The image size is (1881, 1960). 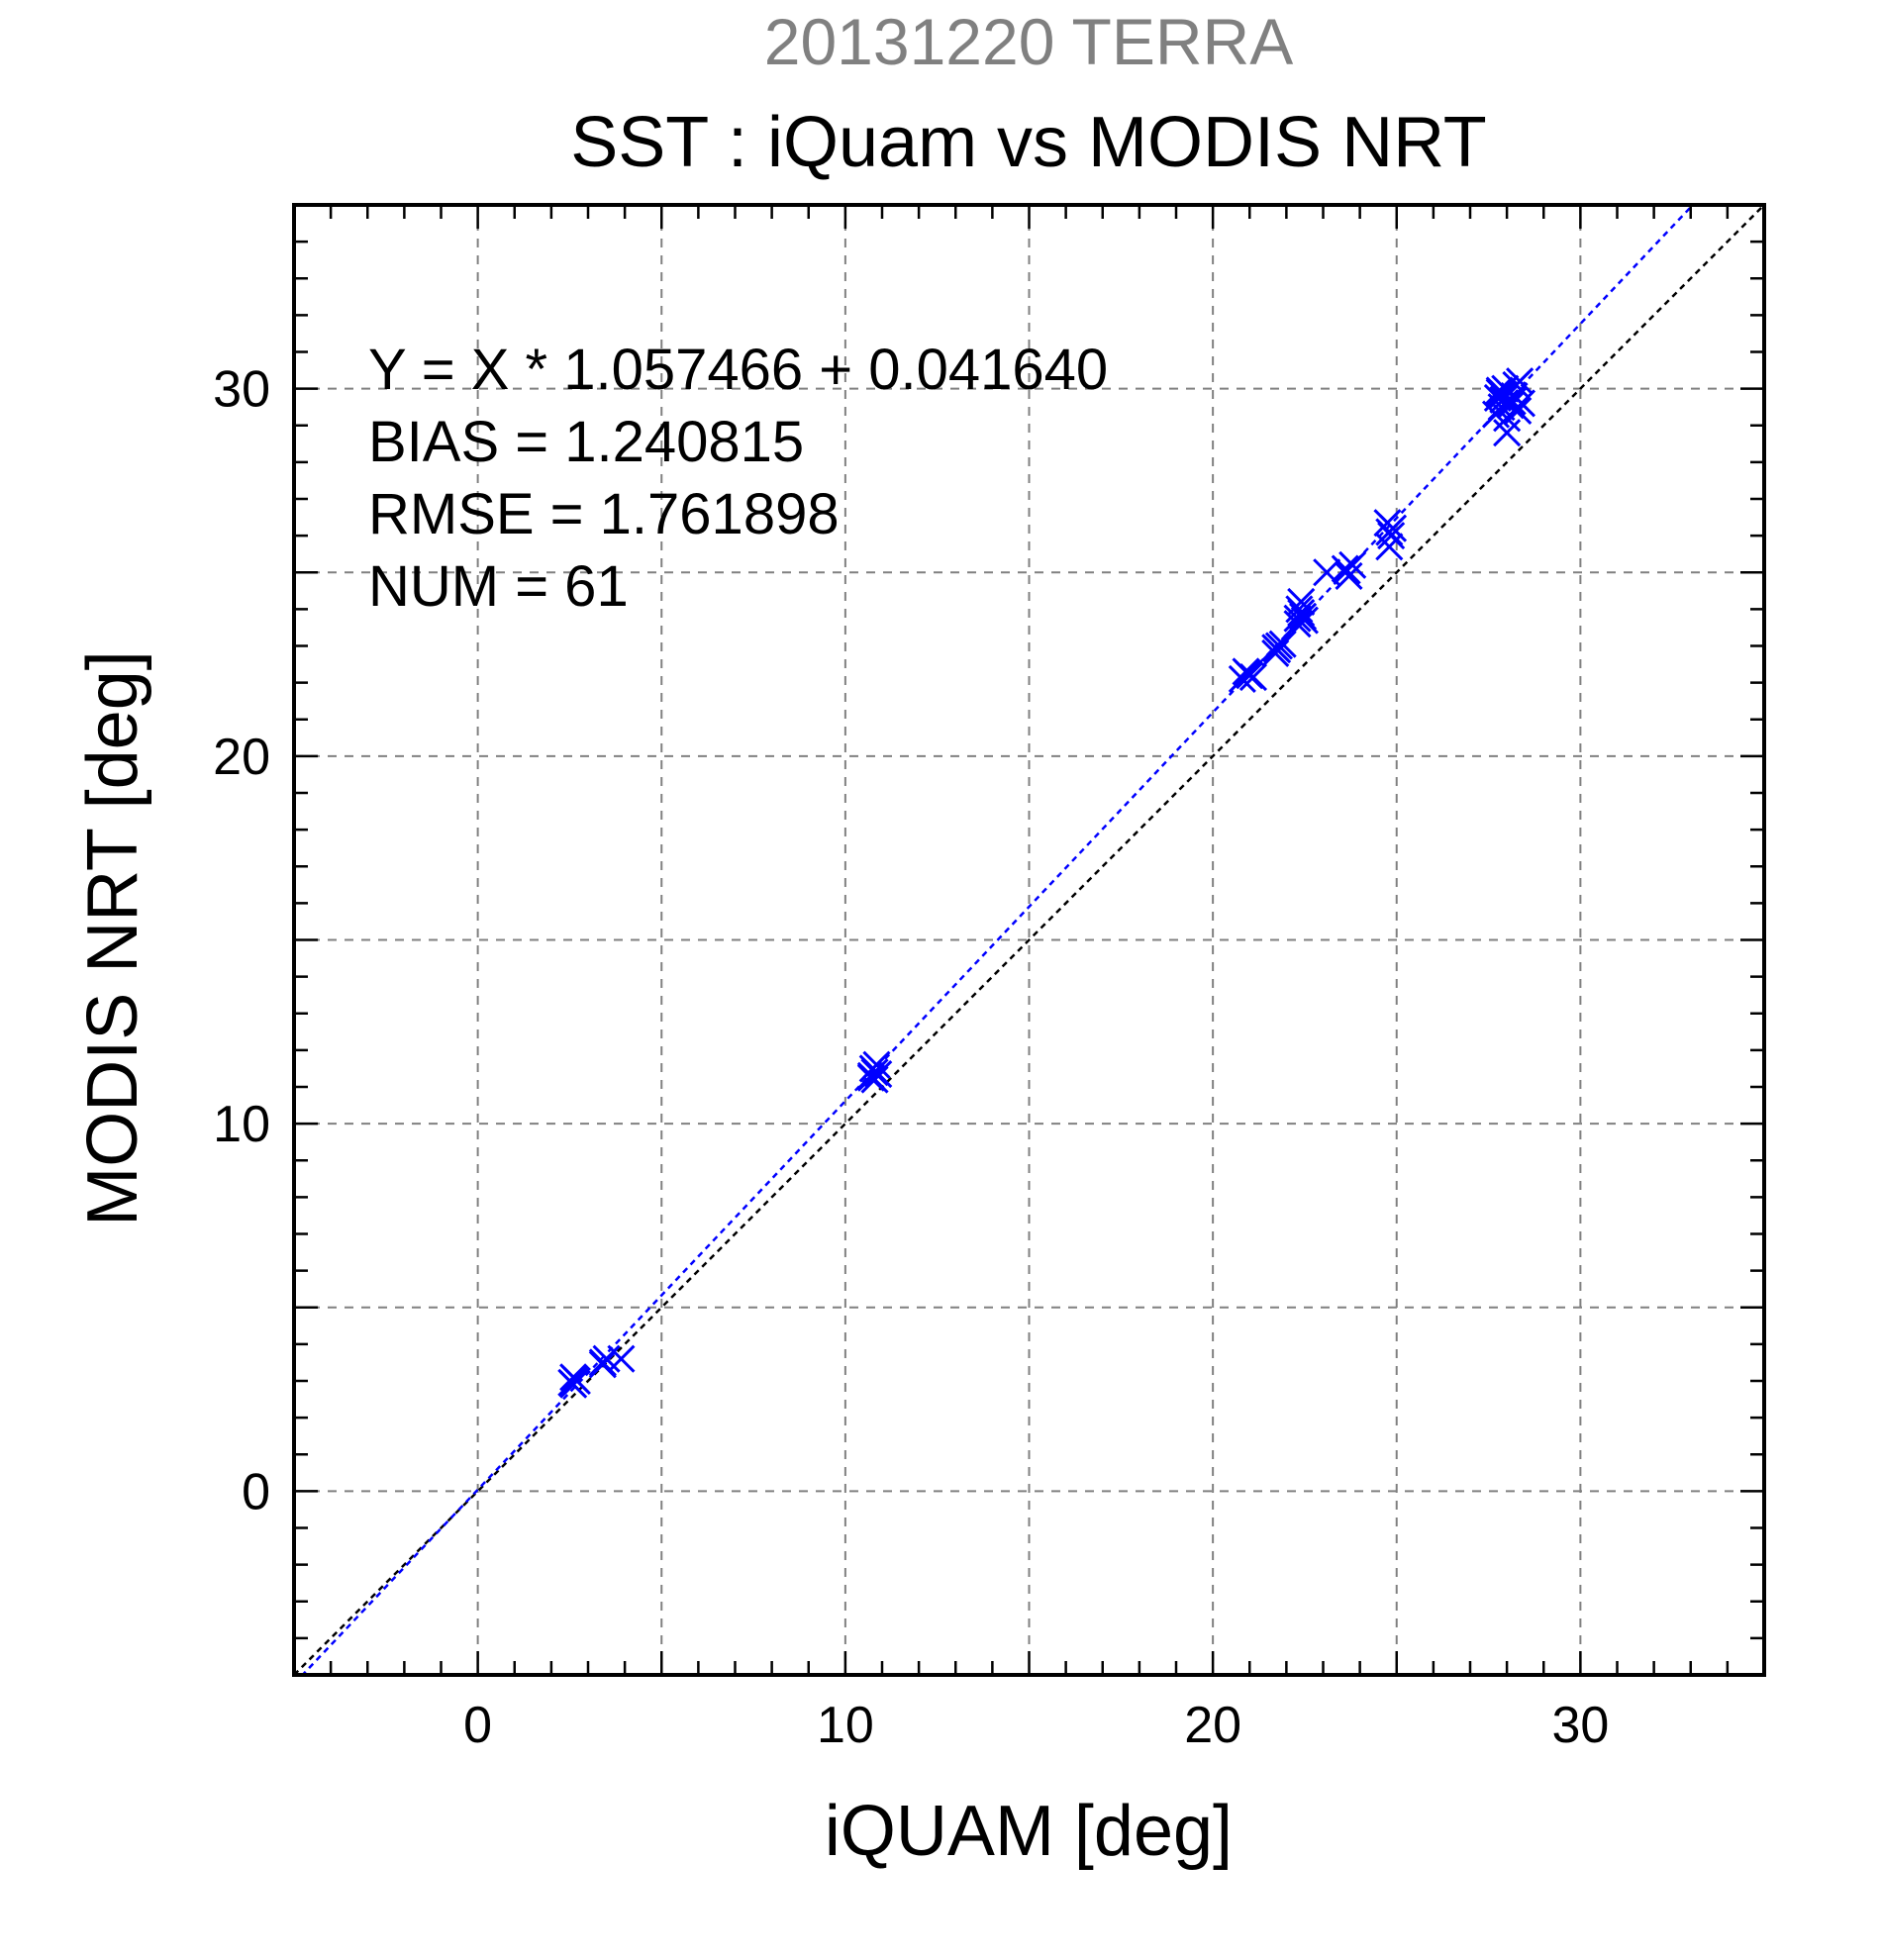 What do you see at coordinates (1580, 1725) in the screenshot?
I see `x-tick-label: 30` at bounding box center [1580, 1725].